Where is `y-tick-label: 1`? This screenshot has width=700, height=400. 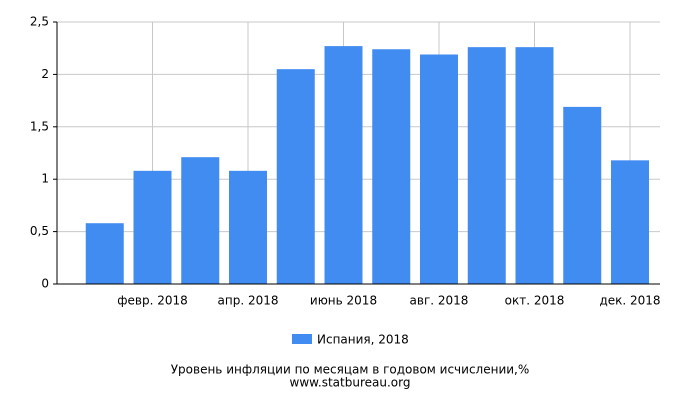 y-tick-label: 1 is located at coordinates (45, 179).